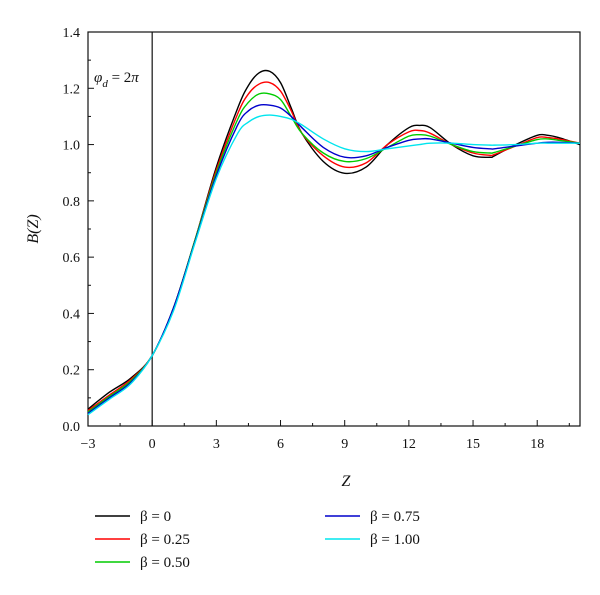 The width and height of the screenshot is (600, 595). I want to click on legend-label-4: β = 1.00, so click(395, 540).